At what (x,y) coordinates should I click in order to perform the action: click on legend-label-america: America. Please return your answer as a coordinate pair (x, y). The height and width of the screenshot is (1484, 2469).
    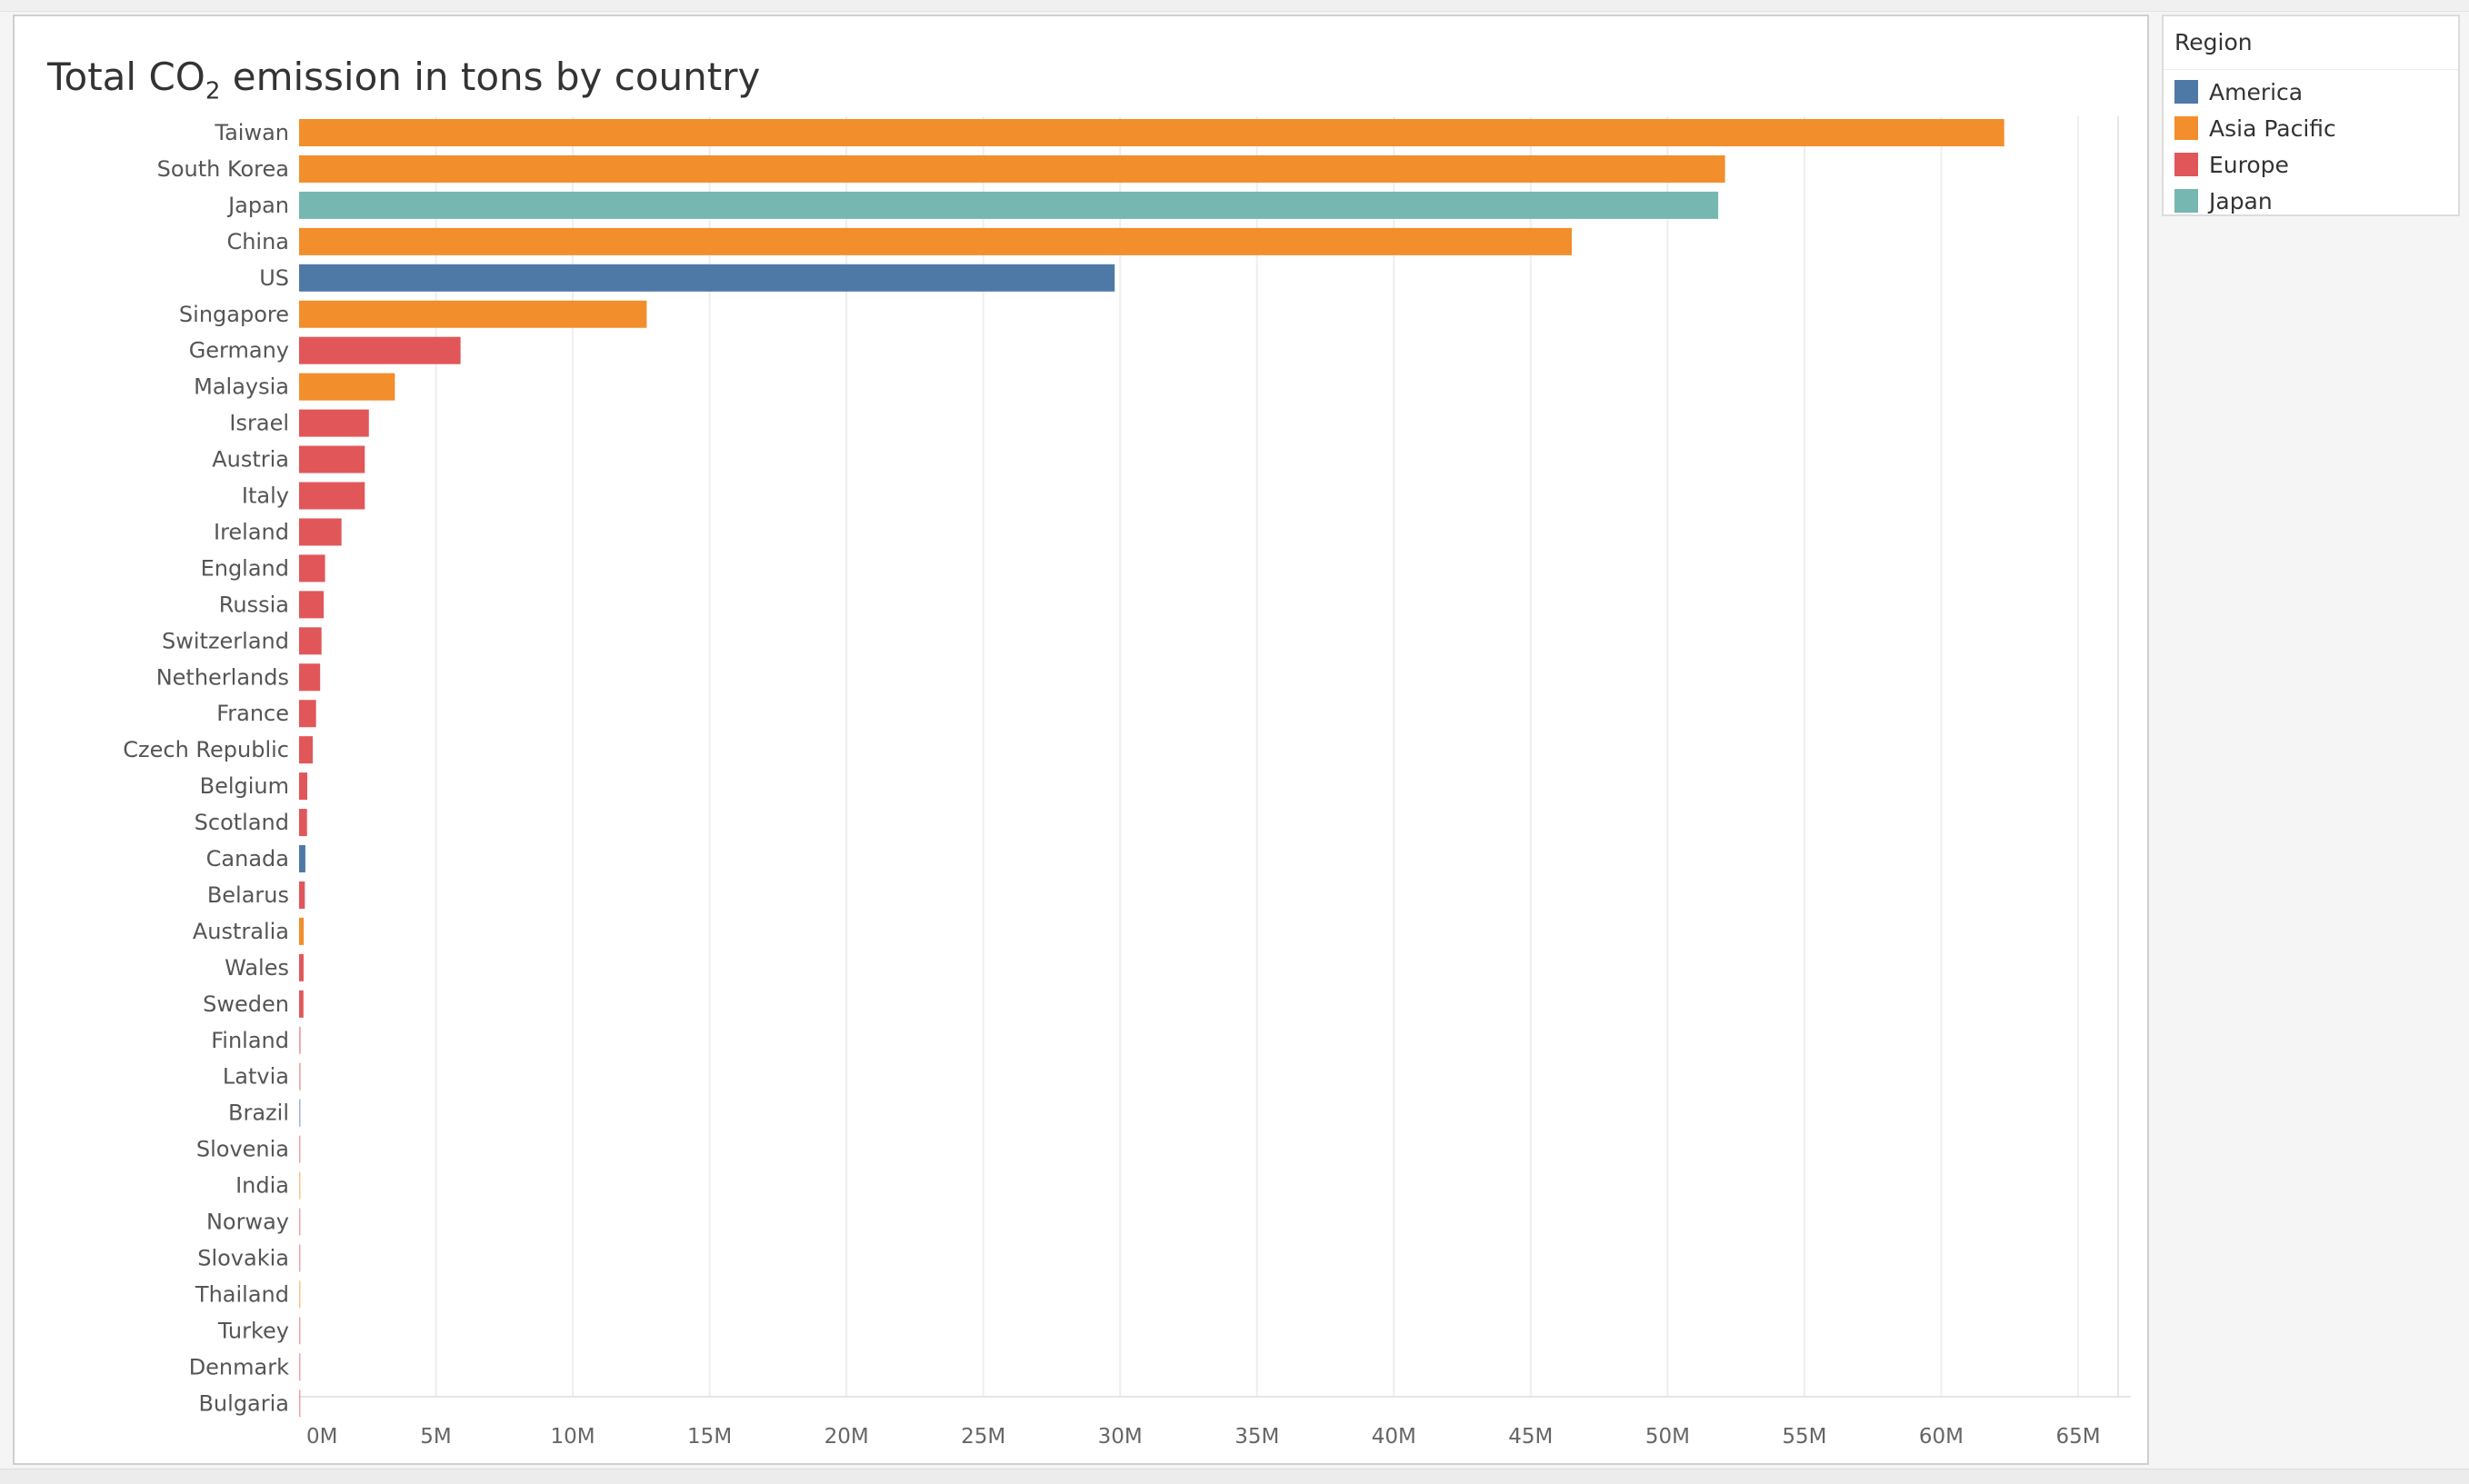
    Looking at the image, I should click on (2256, 91).